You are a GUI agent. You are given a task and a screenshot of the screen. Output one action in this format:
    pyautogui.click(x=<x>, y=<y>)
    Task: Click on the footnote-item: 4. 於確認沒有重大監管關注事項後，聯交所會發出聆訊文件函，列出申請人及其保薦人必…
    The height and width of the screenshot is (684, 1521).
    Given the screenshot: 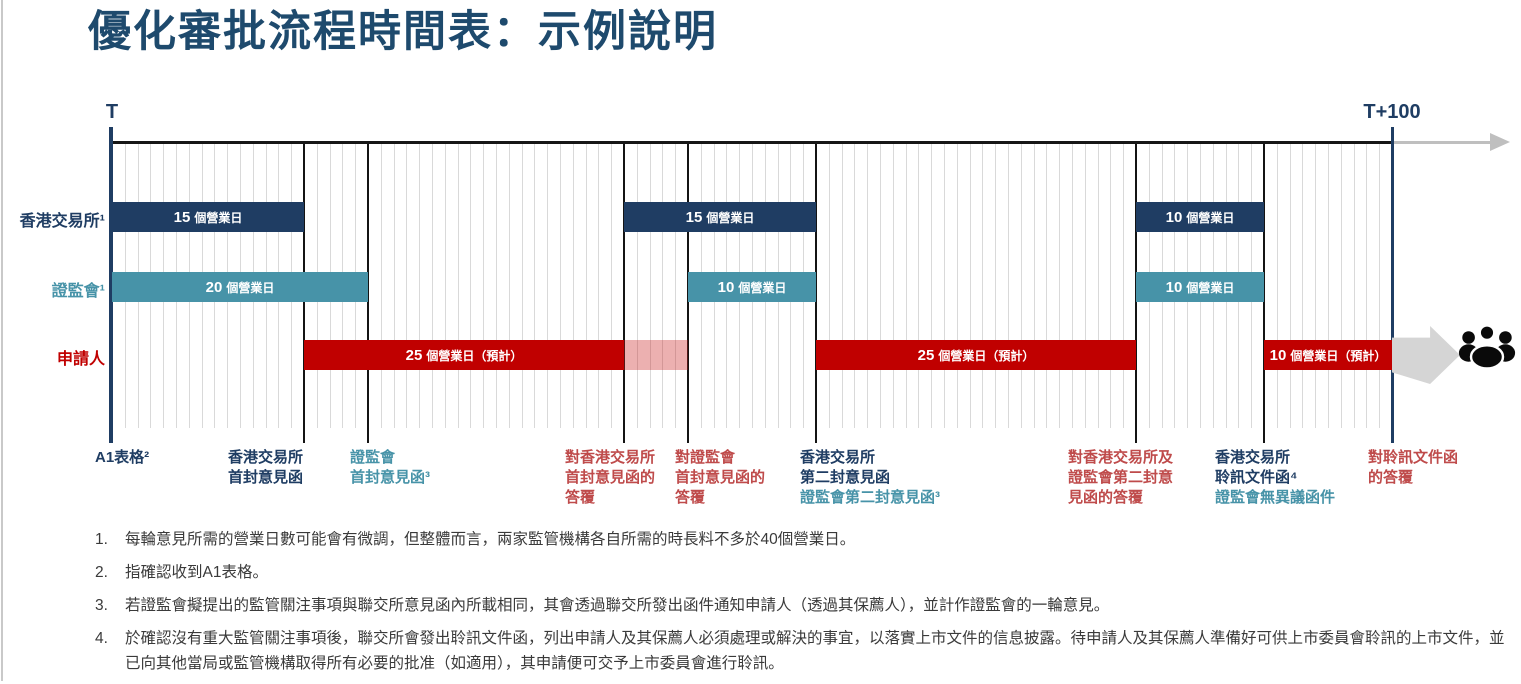 What is the action you would take?
    pyautogui.click(x=805, y=651)
    